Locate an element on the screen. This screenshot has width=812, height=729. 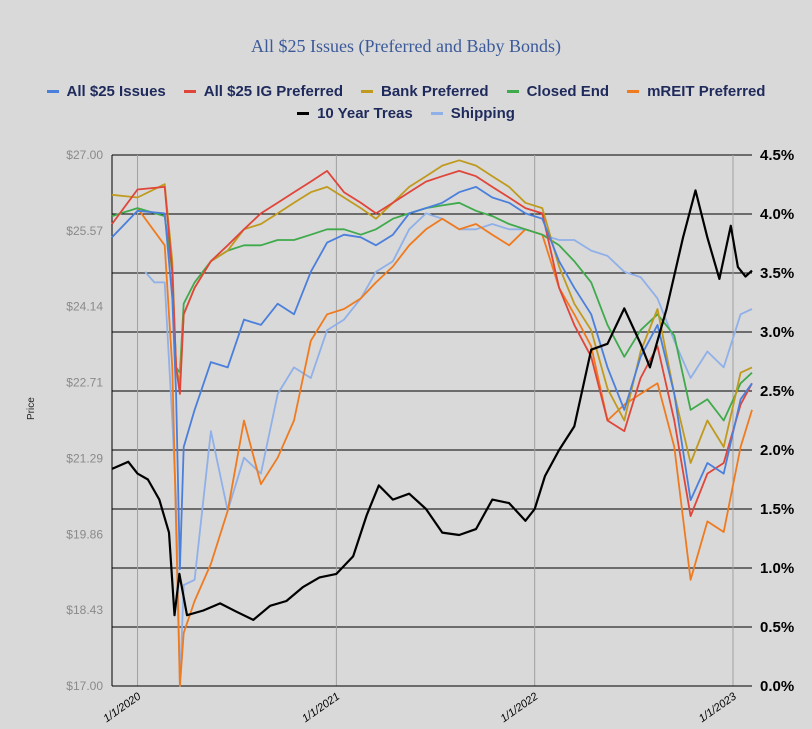
legend-label: 10 Year Treas is located at coordinates (365, 113).